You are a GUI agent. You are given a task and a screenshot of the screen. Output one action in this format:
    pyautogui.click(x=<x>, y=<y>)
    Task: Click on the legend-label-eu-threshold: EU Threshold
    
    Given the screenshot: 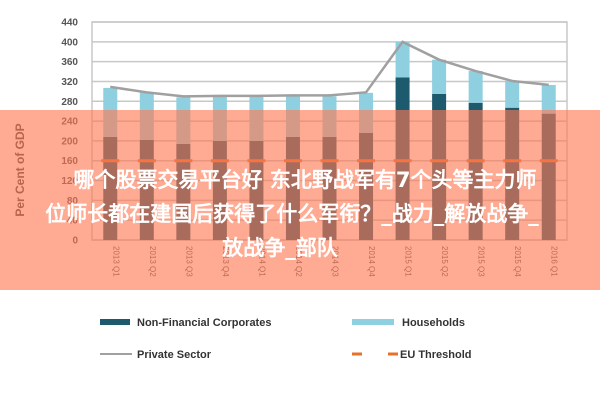 What is the action you would take?
    pyautogui.click(x=436, y=355)
    